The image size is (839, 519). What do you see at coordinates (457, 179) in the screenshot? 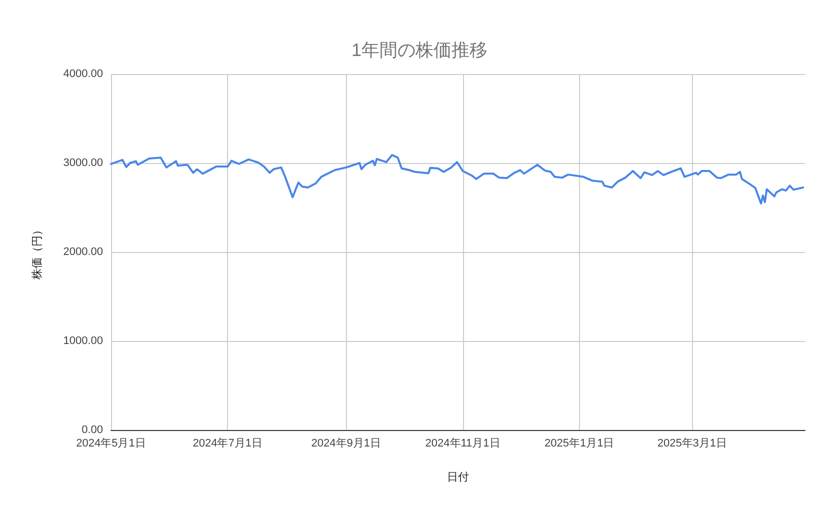
I see `line-series` at bounding box center [457, 179].